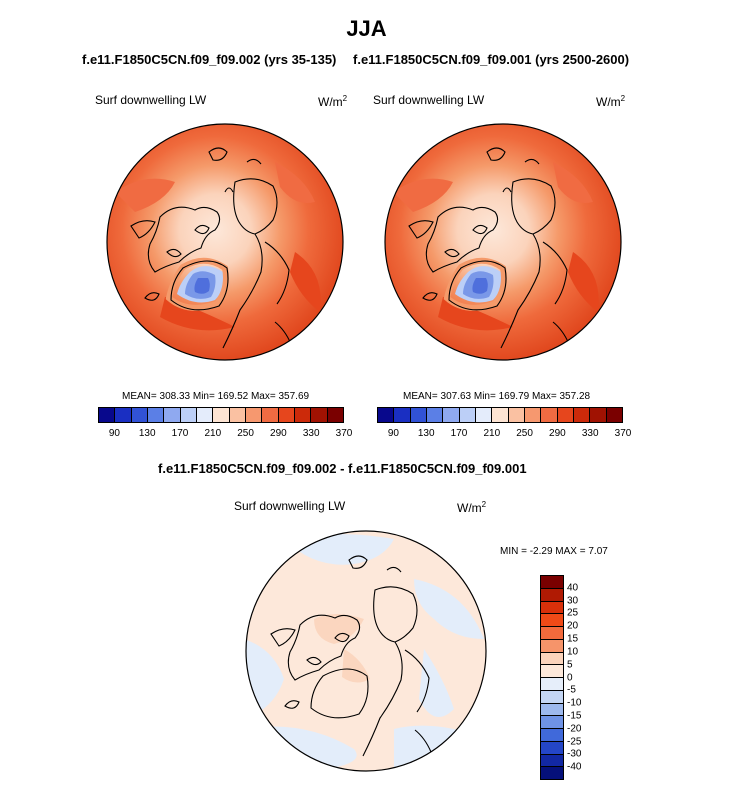 The image size is (733, 788). I want to click on diff-panel-stats: MIN = -2.29 MAX = 7.07, so click(554, 551).